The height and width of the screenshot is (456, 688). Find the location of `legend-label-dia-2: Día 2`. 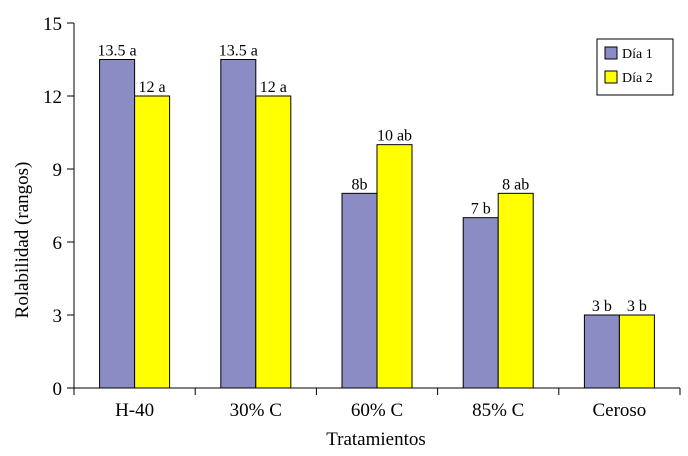

legend-label-dia-2: Día 2 is located at coordinates (637, 78).